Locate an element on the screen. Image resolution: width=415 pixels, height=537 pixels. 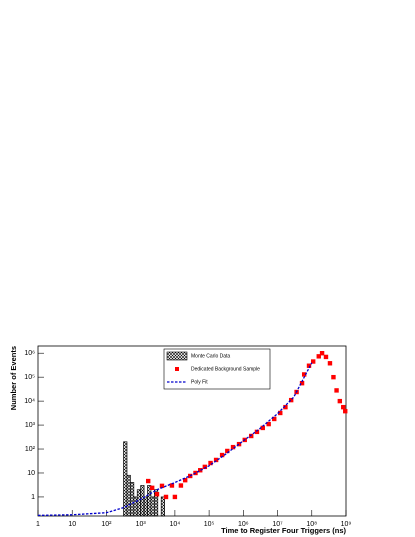
x-tick-label: 10⁷ is located at coordinates (277, 524).